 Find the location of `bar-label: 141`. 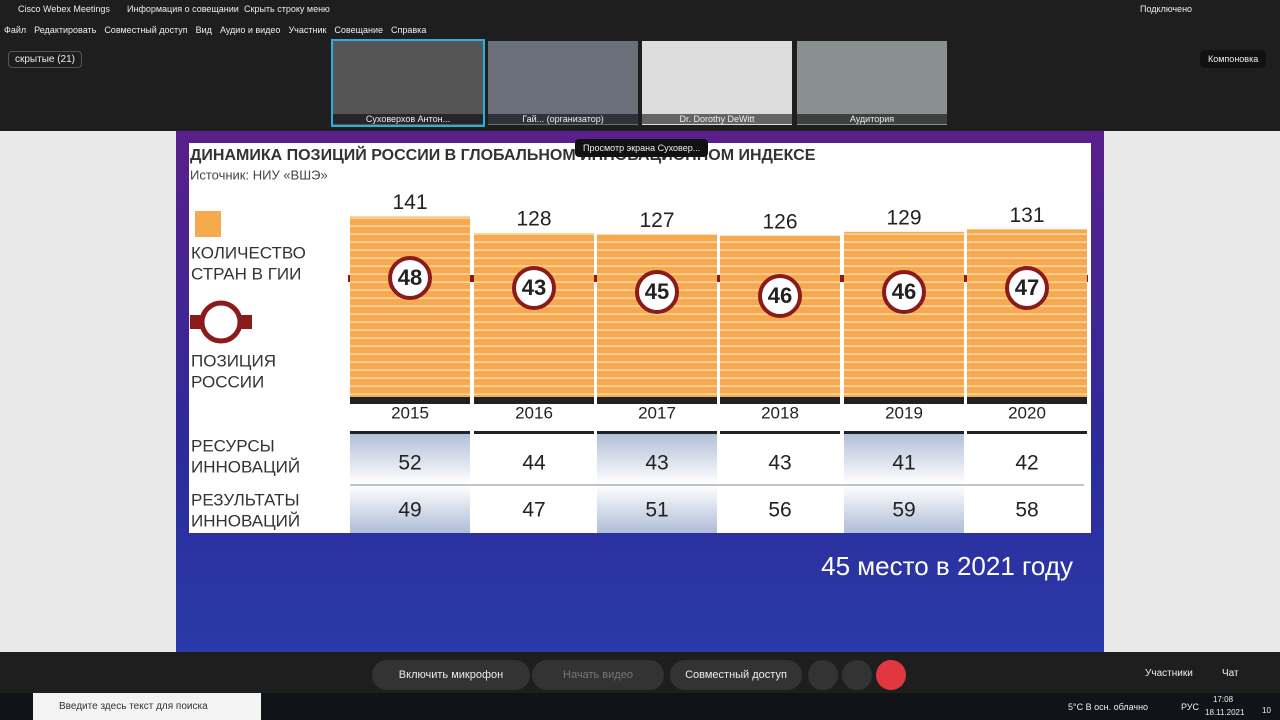

bar-label: 141 is located at coordinates (409, 202).